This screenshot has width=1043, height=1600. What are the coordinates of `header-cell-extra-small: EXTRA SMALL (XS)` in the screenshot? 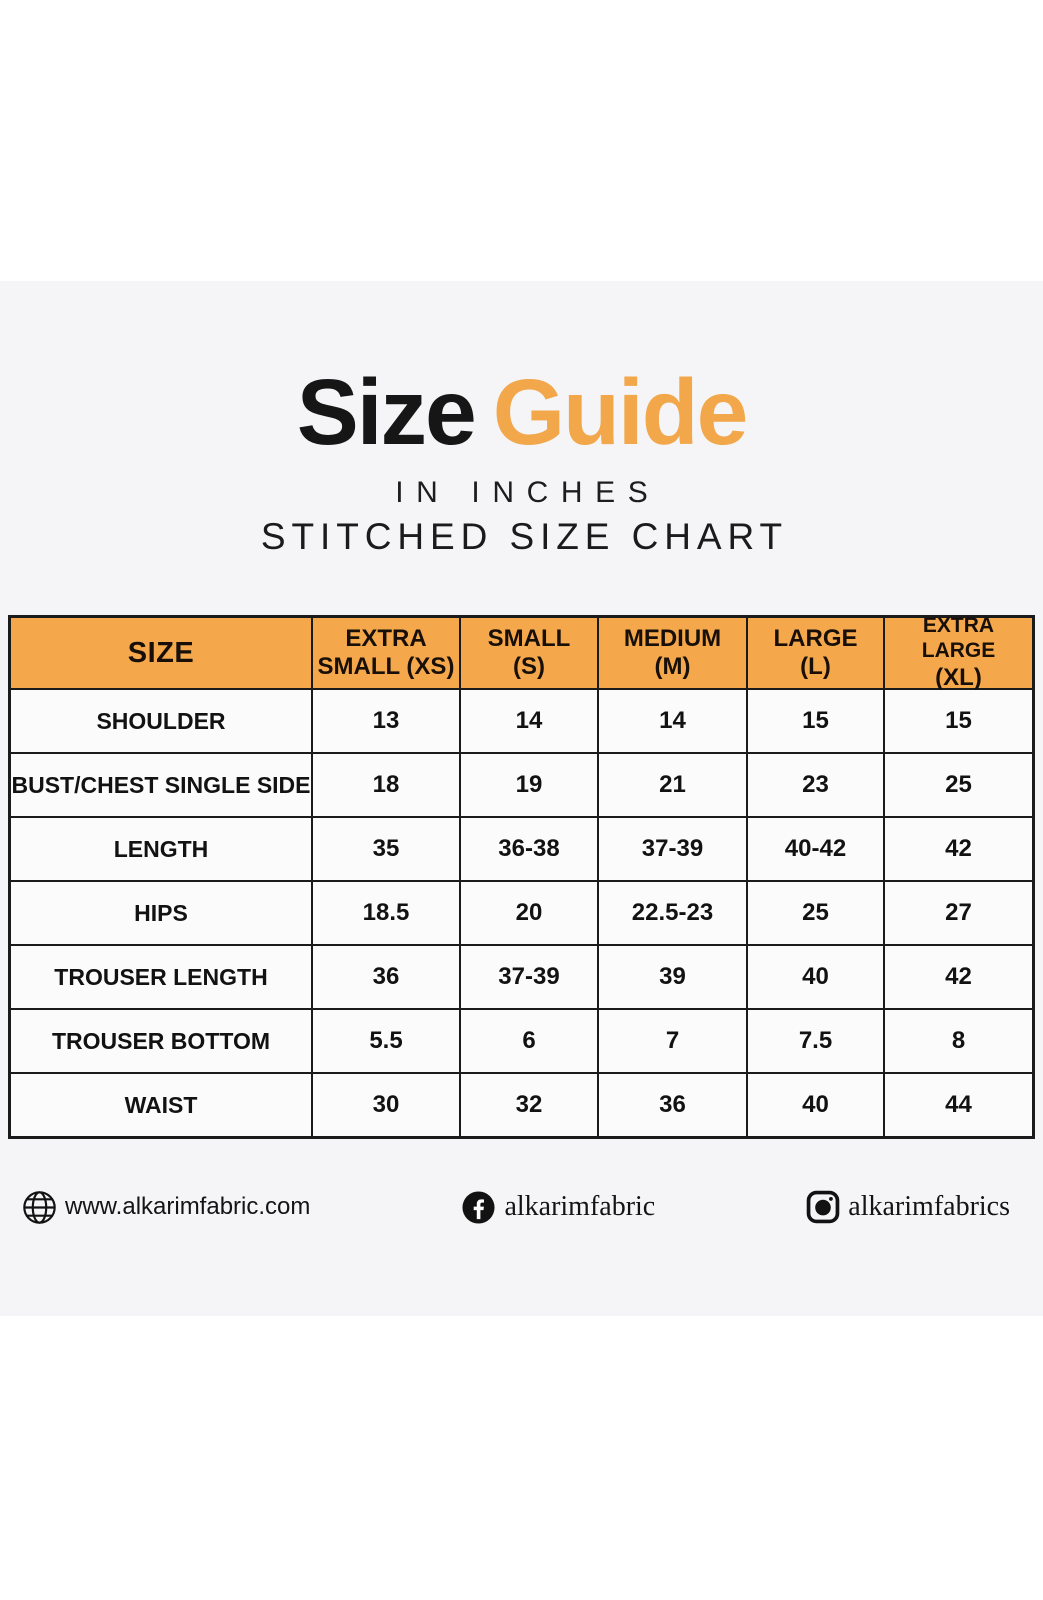 It's located at (387, 654).